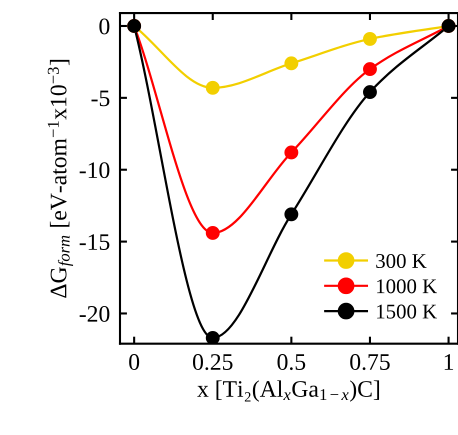 Image resolution: width=458 pixels, height=435 pixels. I want to click on y-tick-label: -15, so click(95, 242).